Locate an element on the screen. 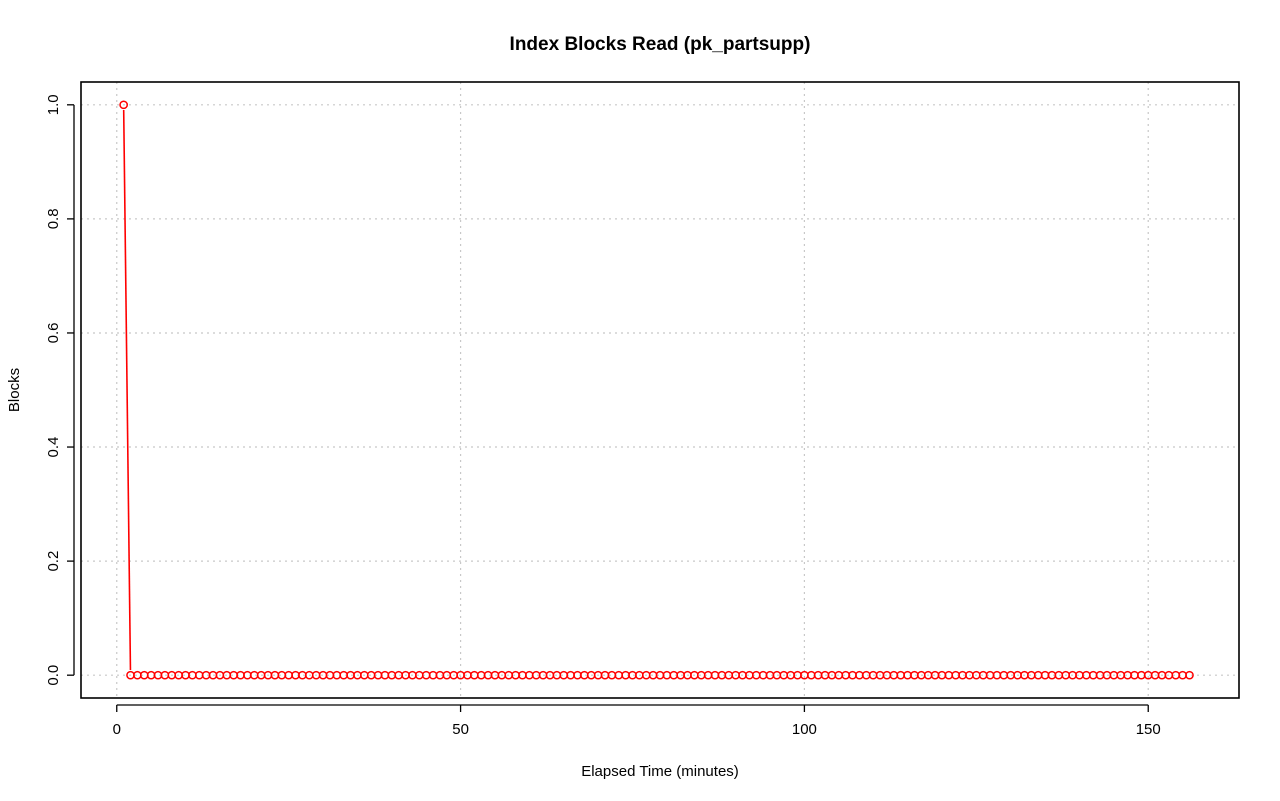 The height and width of the screenshot is (801, 1280). x-axis-label: Elapsed Time (minutes) is located at coordinates (660, 771).